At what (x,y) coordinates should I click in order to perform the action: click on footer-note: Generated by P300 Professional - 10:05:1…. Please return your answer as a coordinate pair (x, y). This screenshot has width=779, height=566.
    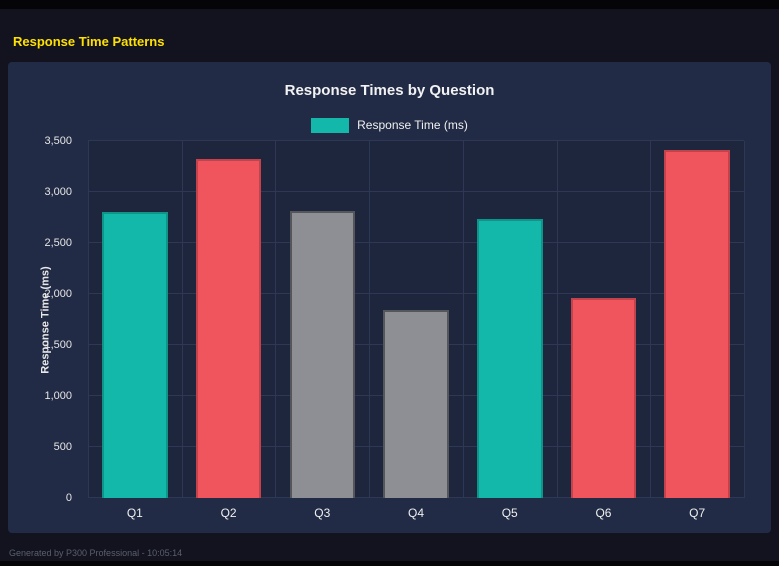
    Looking at the image, I should click on (96, 553).